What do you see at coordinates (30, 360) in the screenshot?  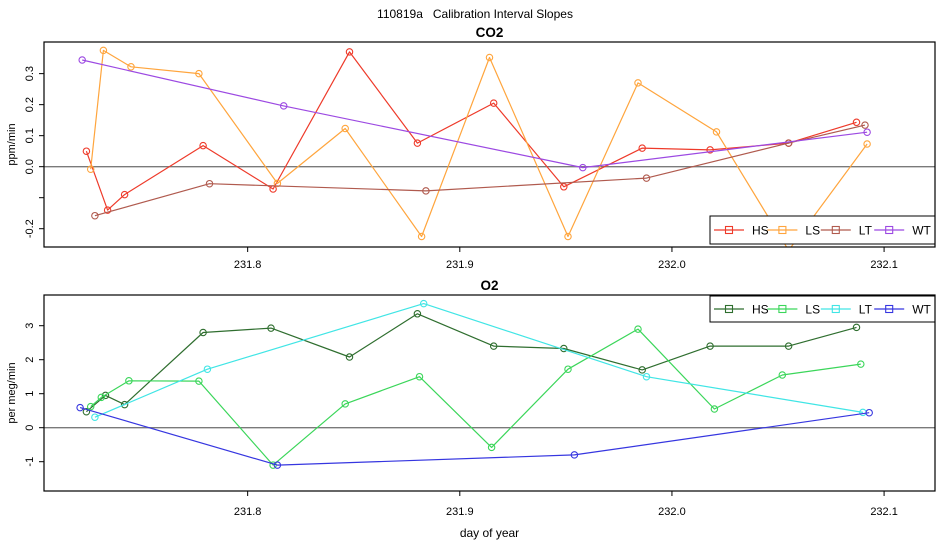 I see `y-tick-label: 2` at bounding box center [30, 360].